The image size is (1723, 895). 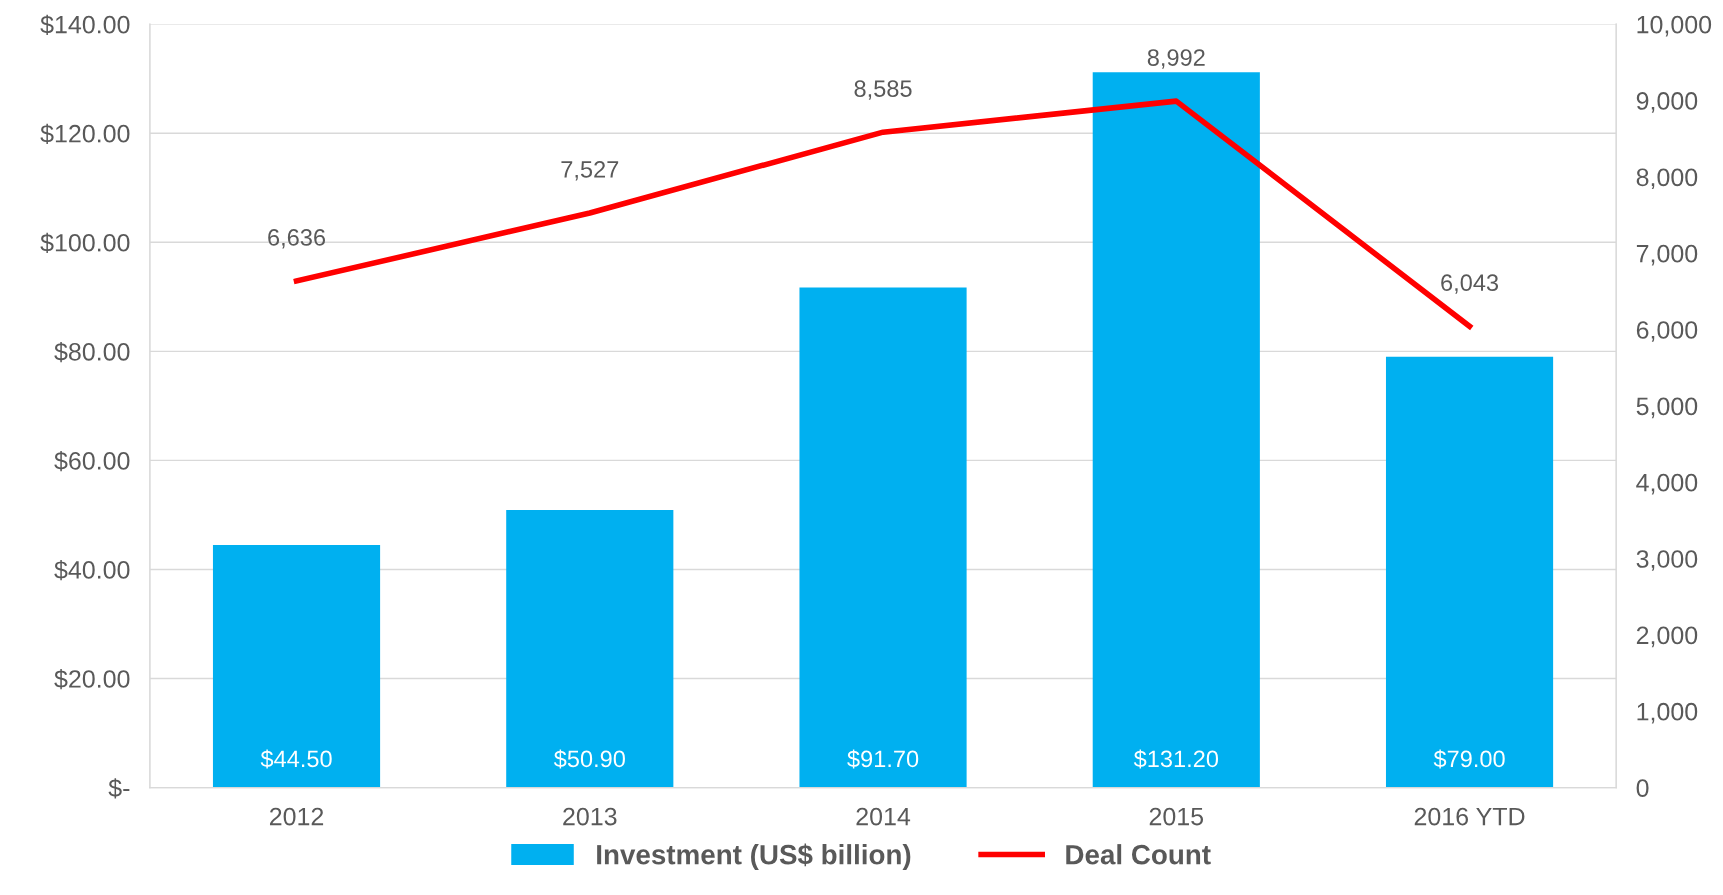 I want to click on x-tick-label: 2016 YTD, so click(x=1469, y=816).